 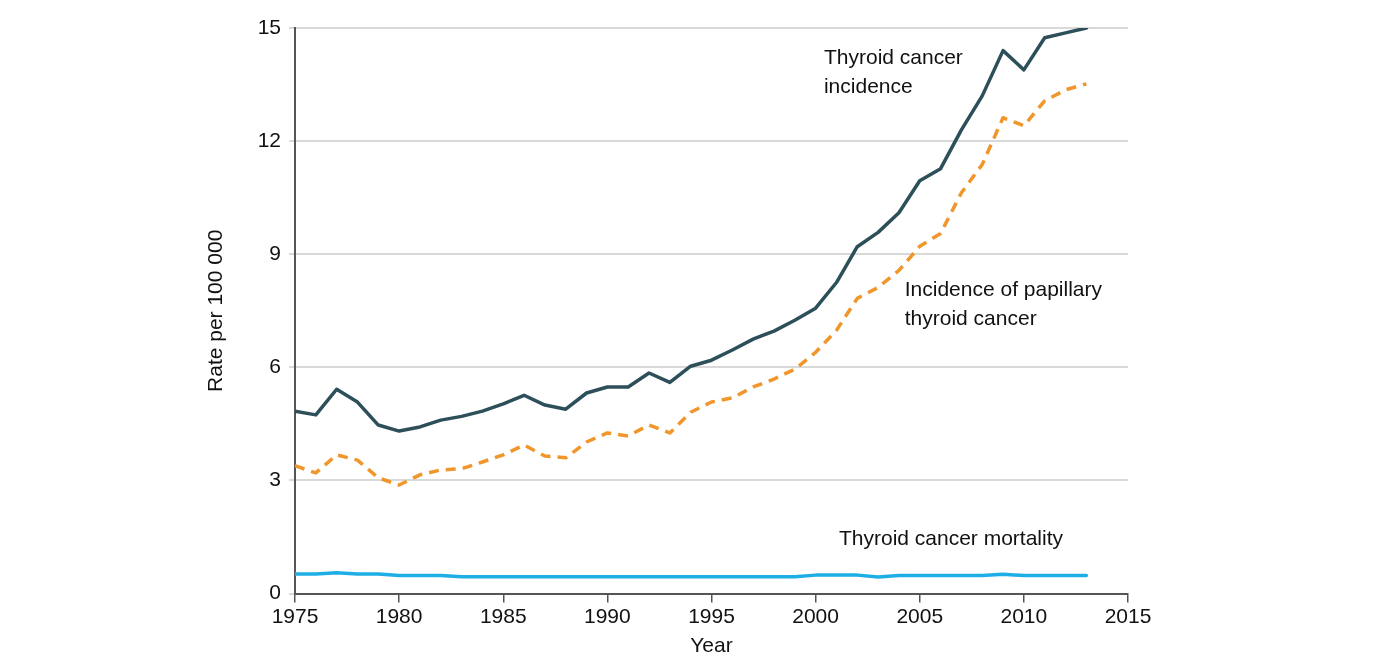 What do you see at coordinates (275, 253) in the screenshot?
I see `y-tick-label: 9` at bounding box center [275, 253].